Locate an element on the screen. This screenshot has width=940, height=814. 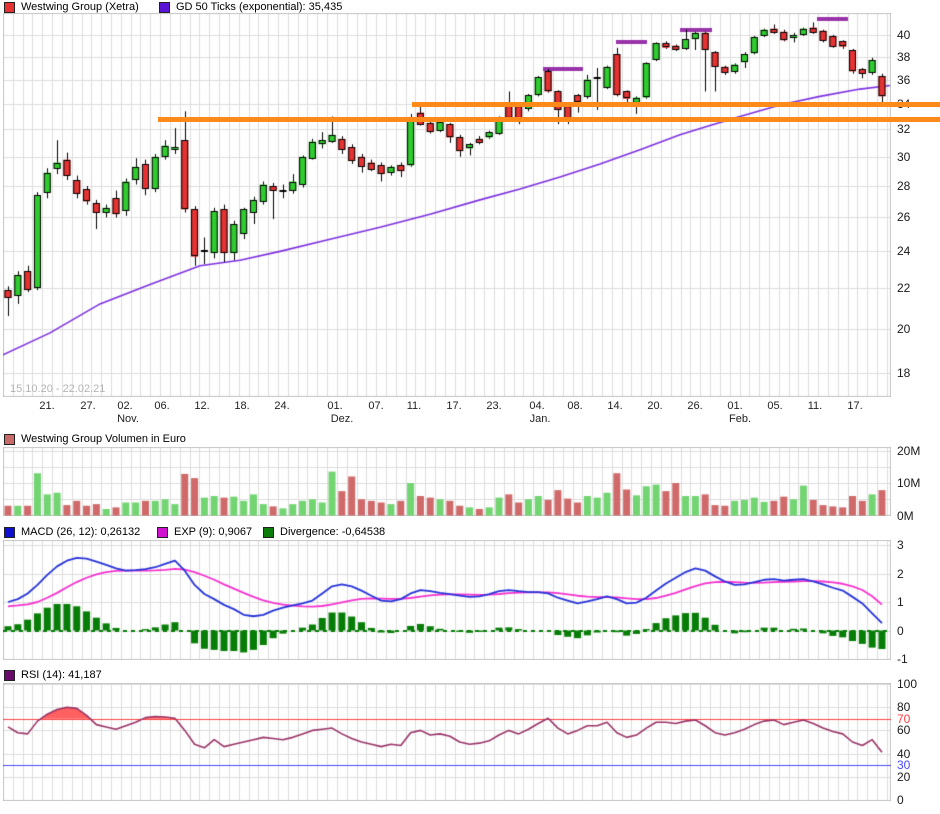
x-axis-day-label: 18. is located at coordinates (242, 406).